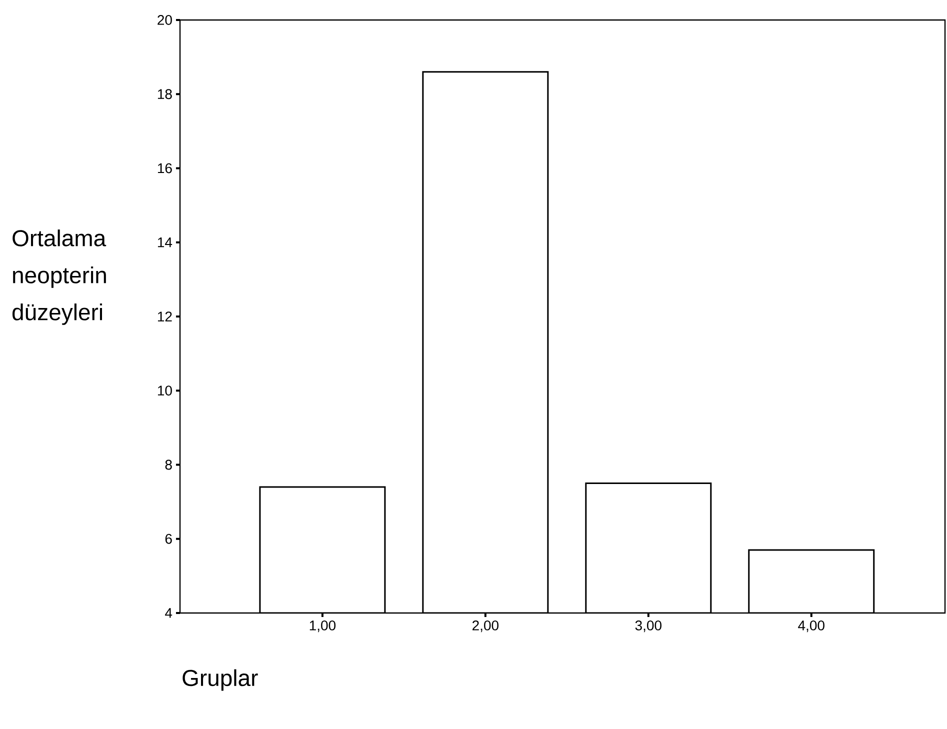  What do you see at coordinates (323, 626) in the screenshot?
I see `x-tick-label: 1,00` at bounding box center [323, 626].